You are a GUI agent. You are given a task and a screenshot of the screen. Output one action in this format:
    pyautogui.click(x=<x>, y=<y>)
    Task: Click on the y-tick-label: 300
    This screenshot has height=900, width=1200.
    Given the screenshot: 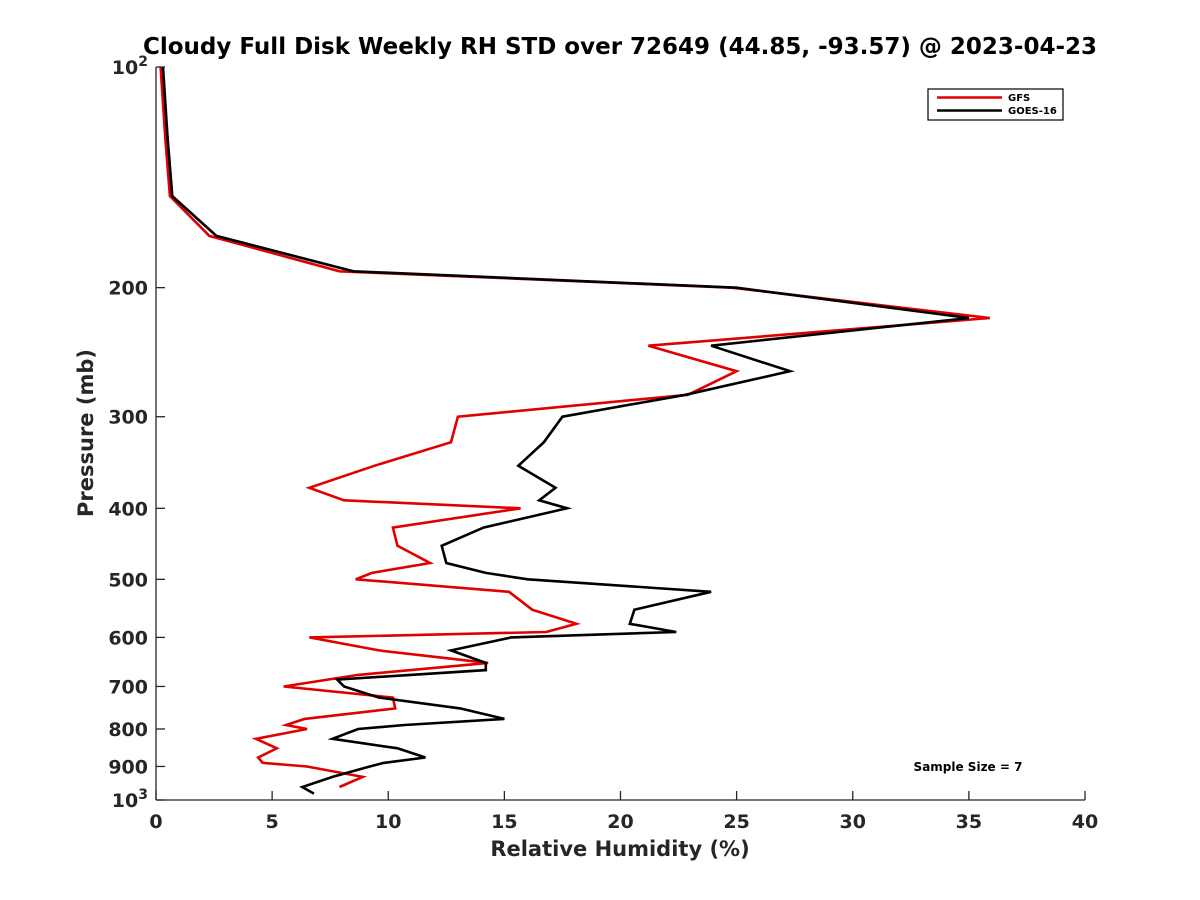 What is the action you would take?
    pyautogui.click(x=128, y=418)
    